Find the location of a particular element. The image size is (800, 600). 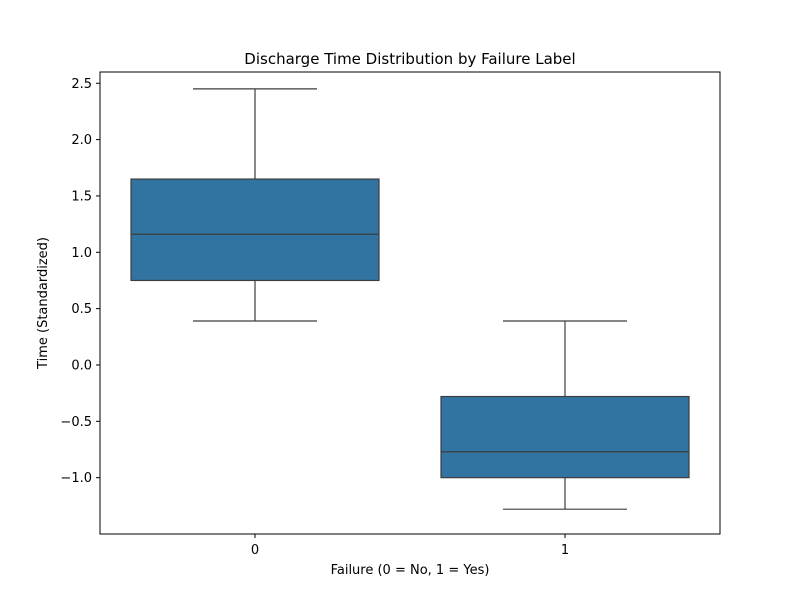

y-tick-label: 2.5 is located at coordinates (81, 84).